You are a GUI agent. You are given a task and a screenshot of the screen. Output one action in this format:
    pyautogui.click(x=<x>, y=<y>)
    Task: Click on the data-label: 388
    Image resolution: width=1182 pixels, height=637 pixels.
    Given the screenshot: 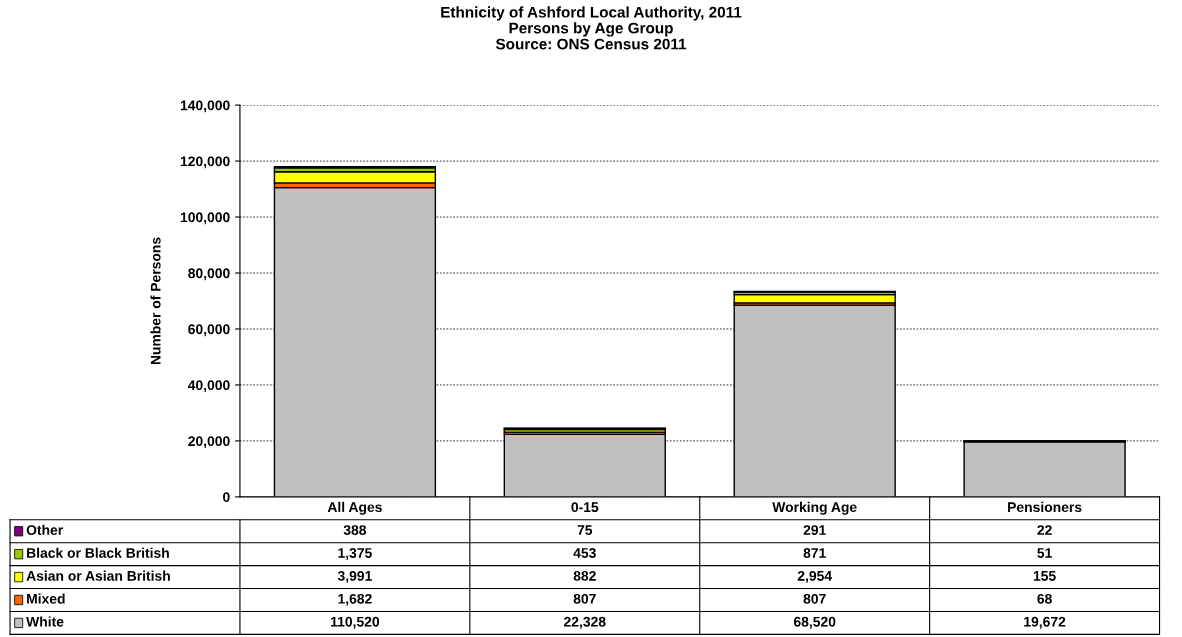 What is the action you would take?
    pyautogui.click(x=355, y=530)
    